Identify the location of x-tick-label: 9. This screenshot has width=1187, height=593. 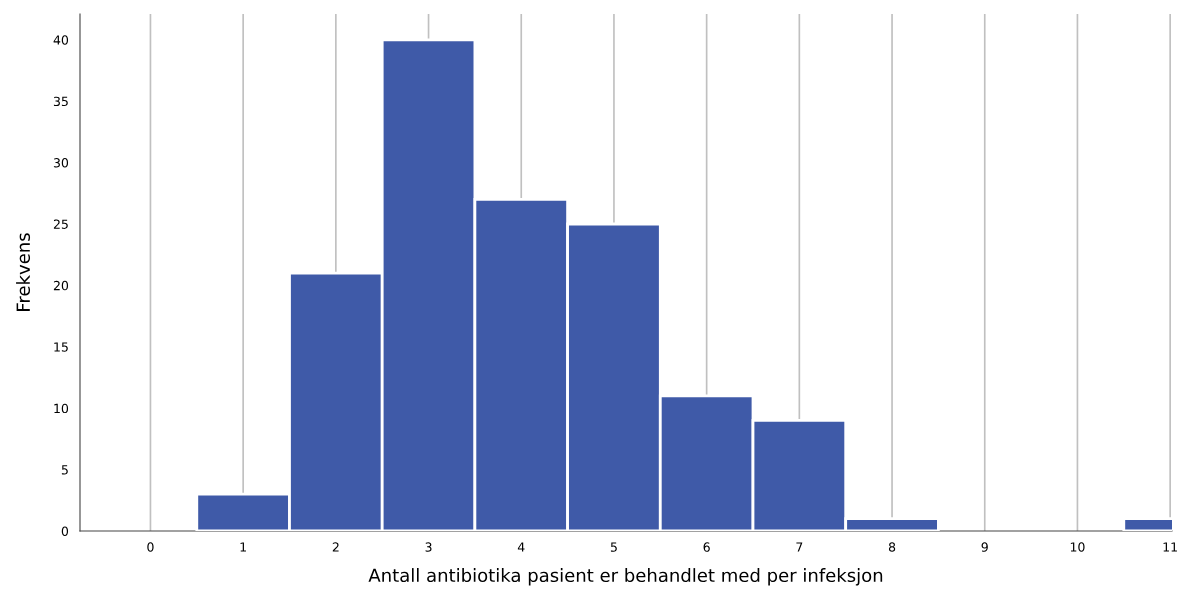
(984, 547).